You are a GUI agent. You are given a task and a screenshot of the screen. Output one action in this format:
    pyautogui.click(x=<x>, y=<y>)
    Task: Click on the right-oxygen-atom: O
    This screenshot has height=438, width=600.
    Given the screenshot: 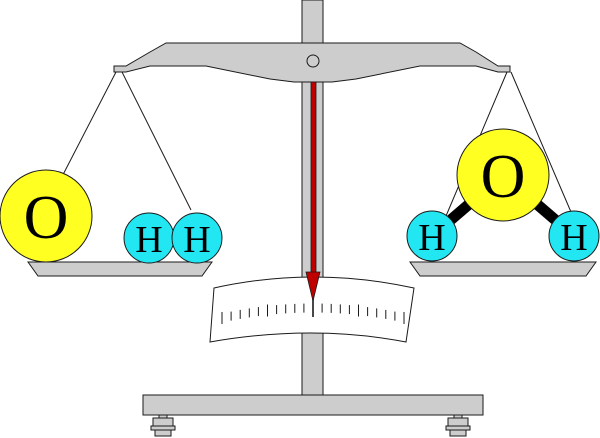 What is the action you would take?
    pyautogui.click(x=503, y=175)
    